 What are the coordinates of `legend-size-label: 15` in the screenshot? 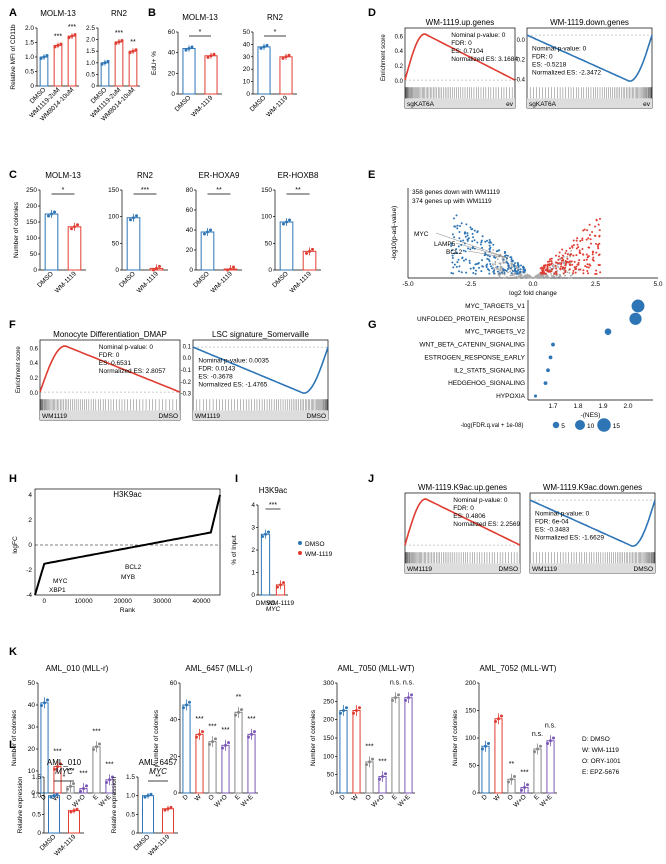 It's located at (617, 426).